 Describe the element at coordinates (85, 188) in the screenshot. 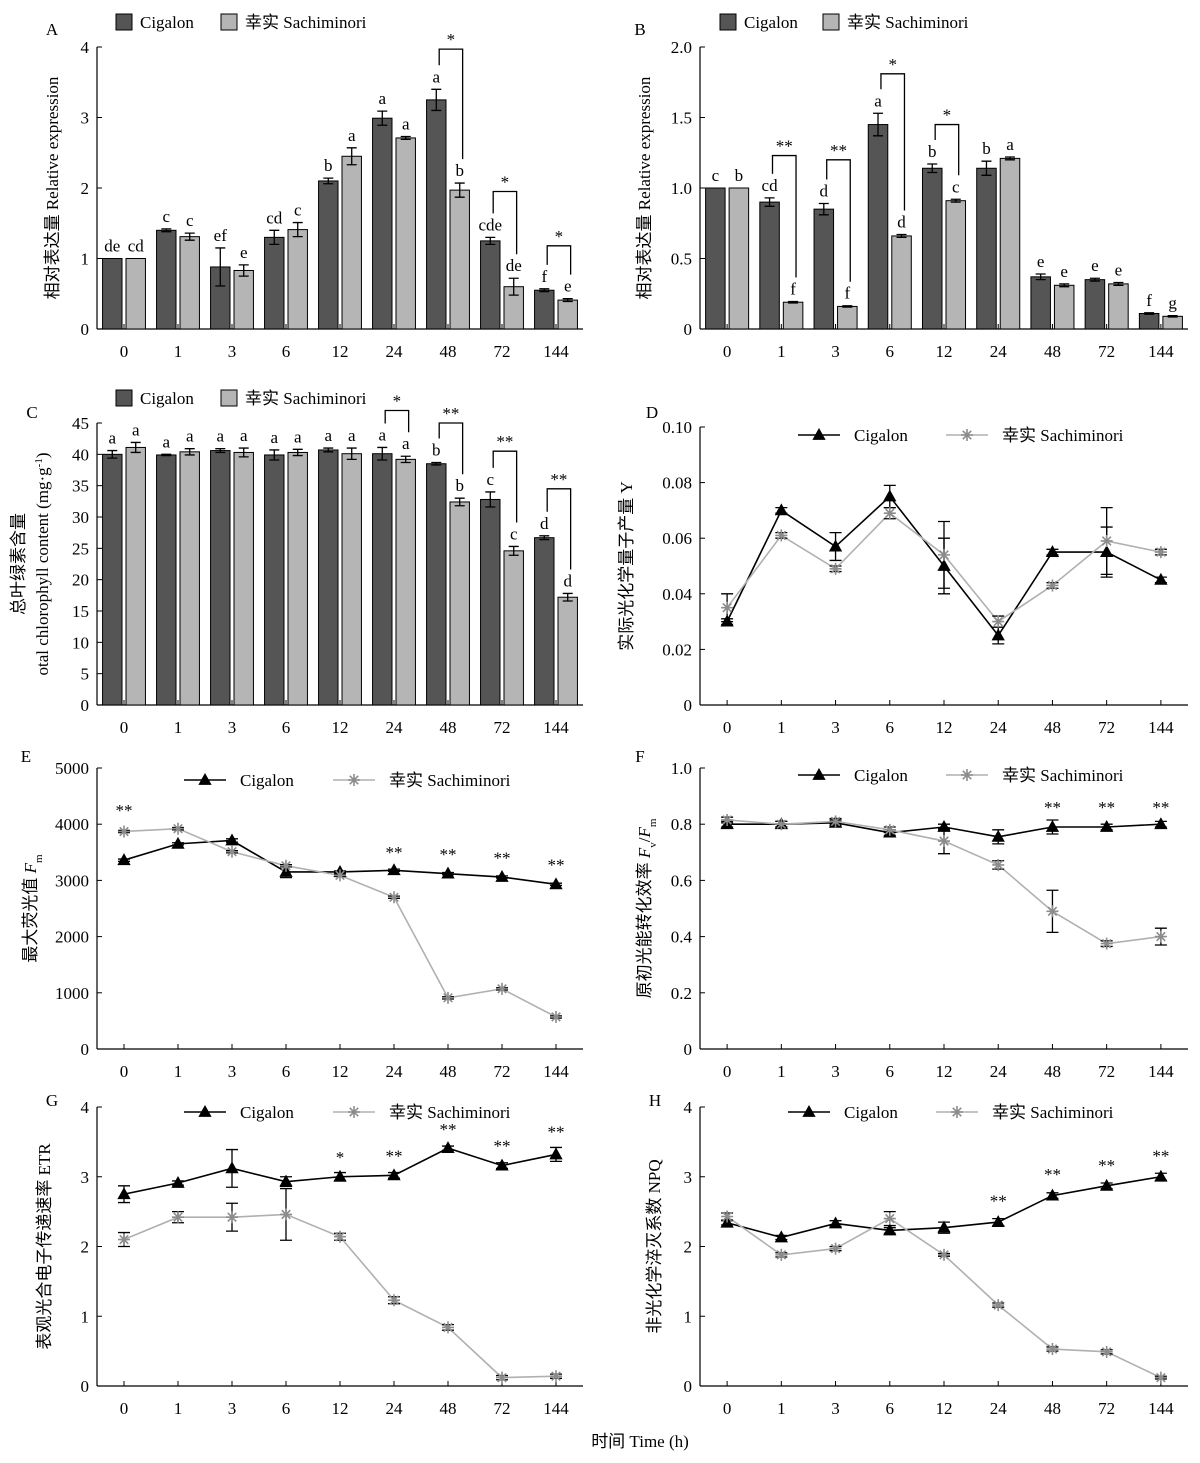

I see `y-tick-label: 2` at that location.